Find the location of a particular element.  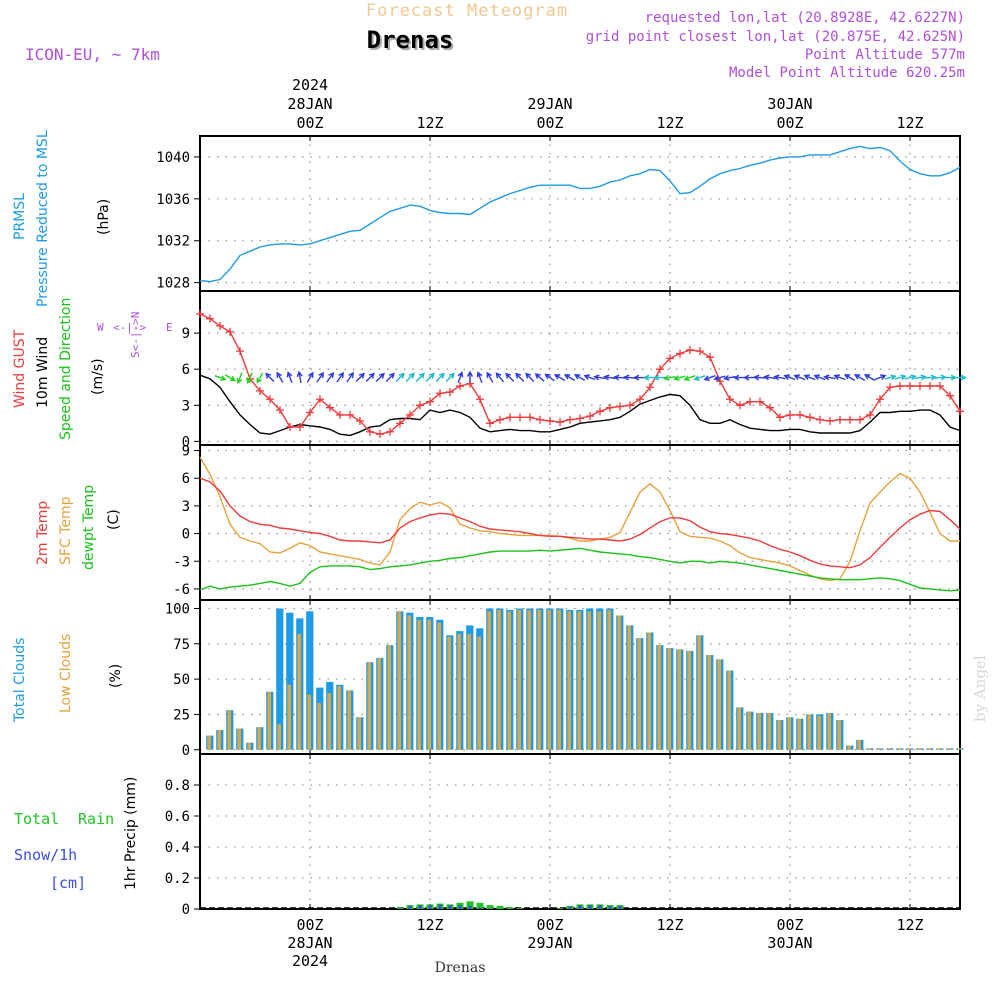

pressure-labels: PRMSL Pressure Reduced to MSL (hPa) is located at coordinates (62, 218).